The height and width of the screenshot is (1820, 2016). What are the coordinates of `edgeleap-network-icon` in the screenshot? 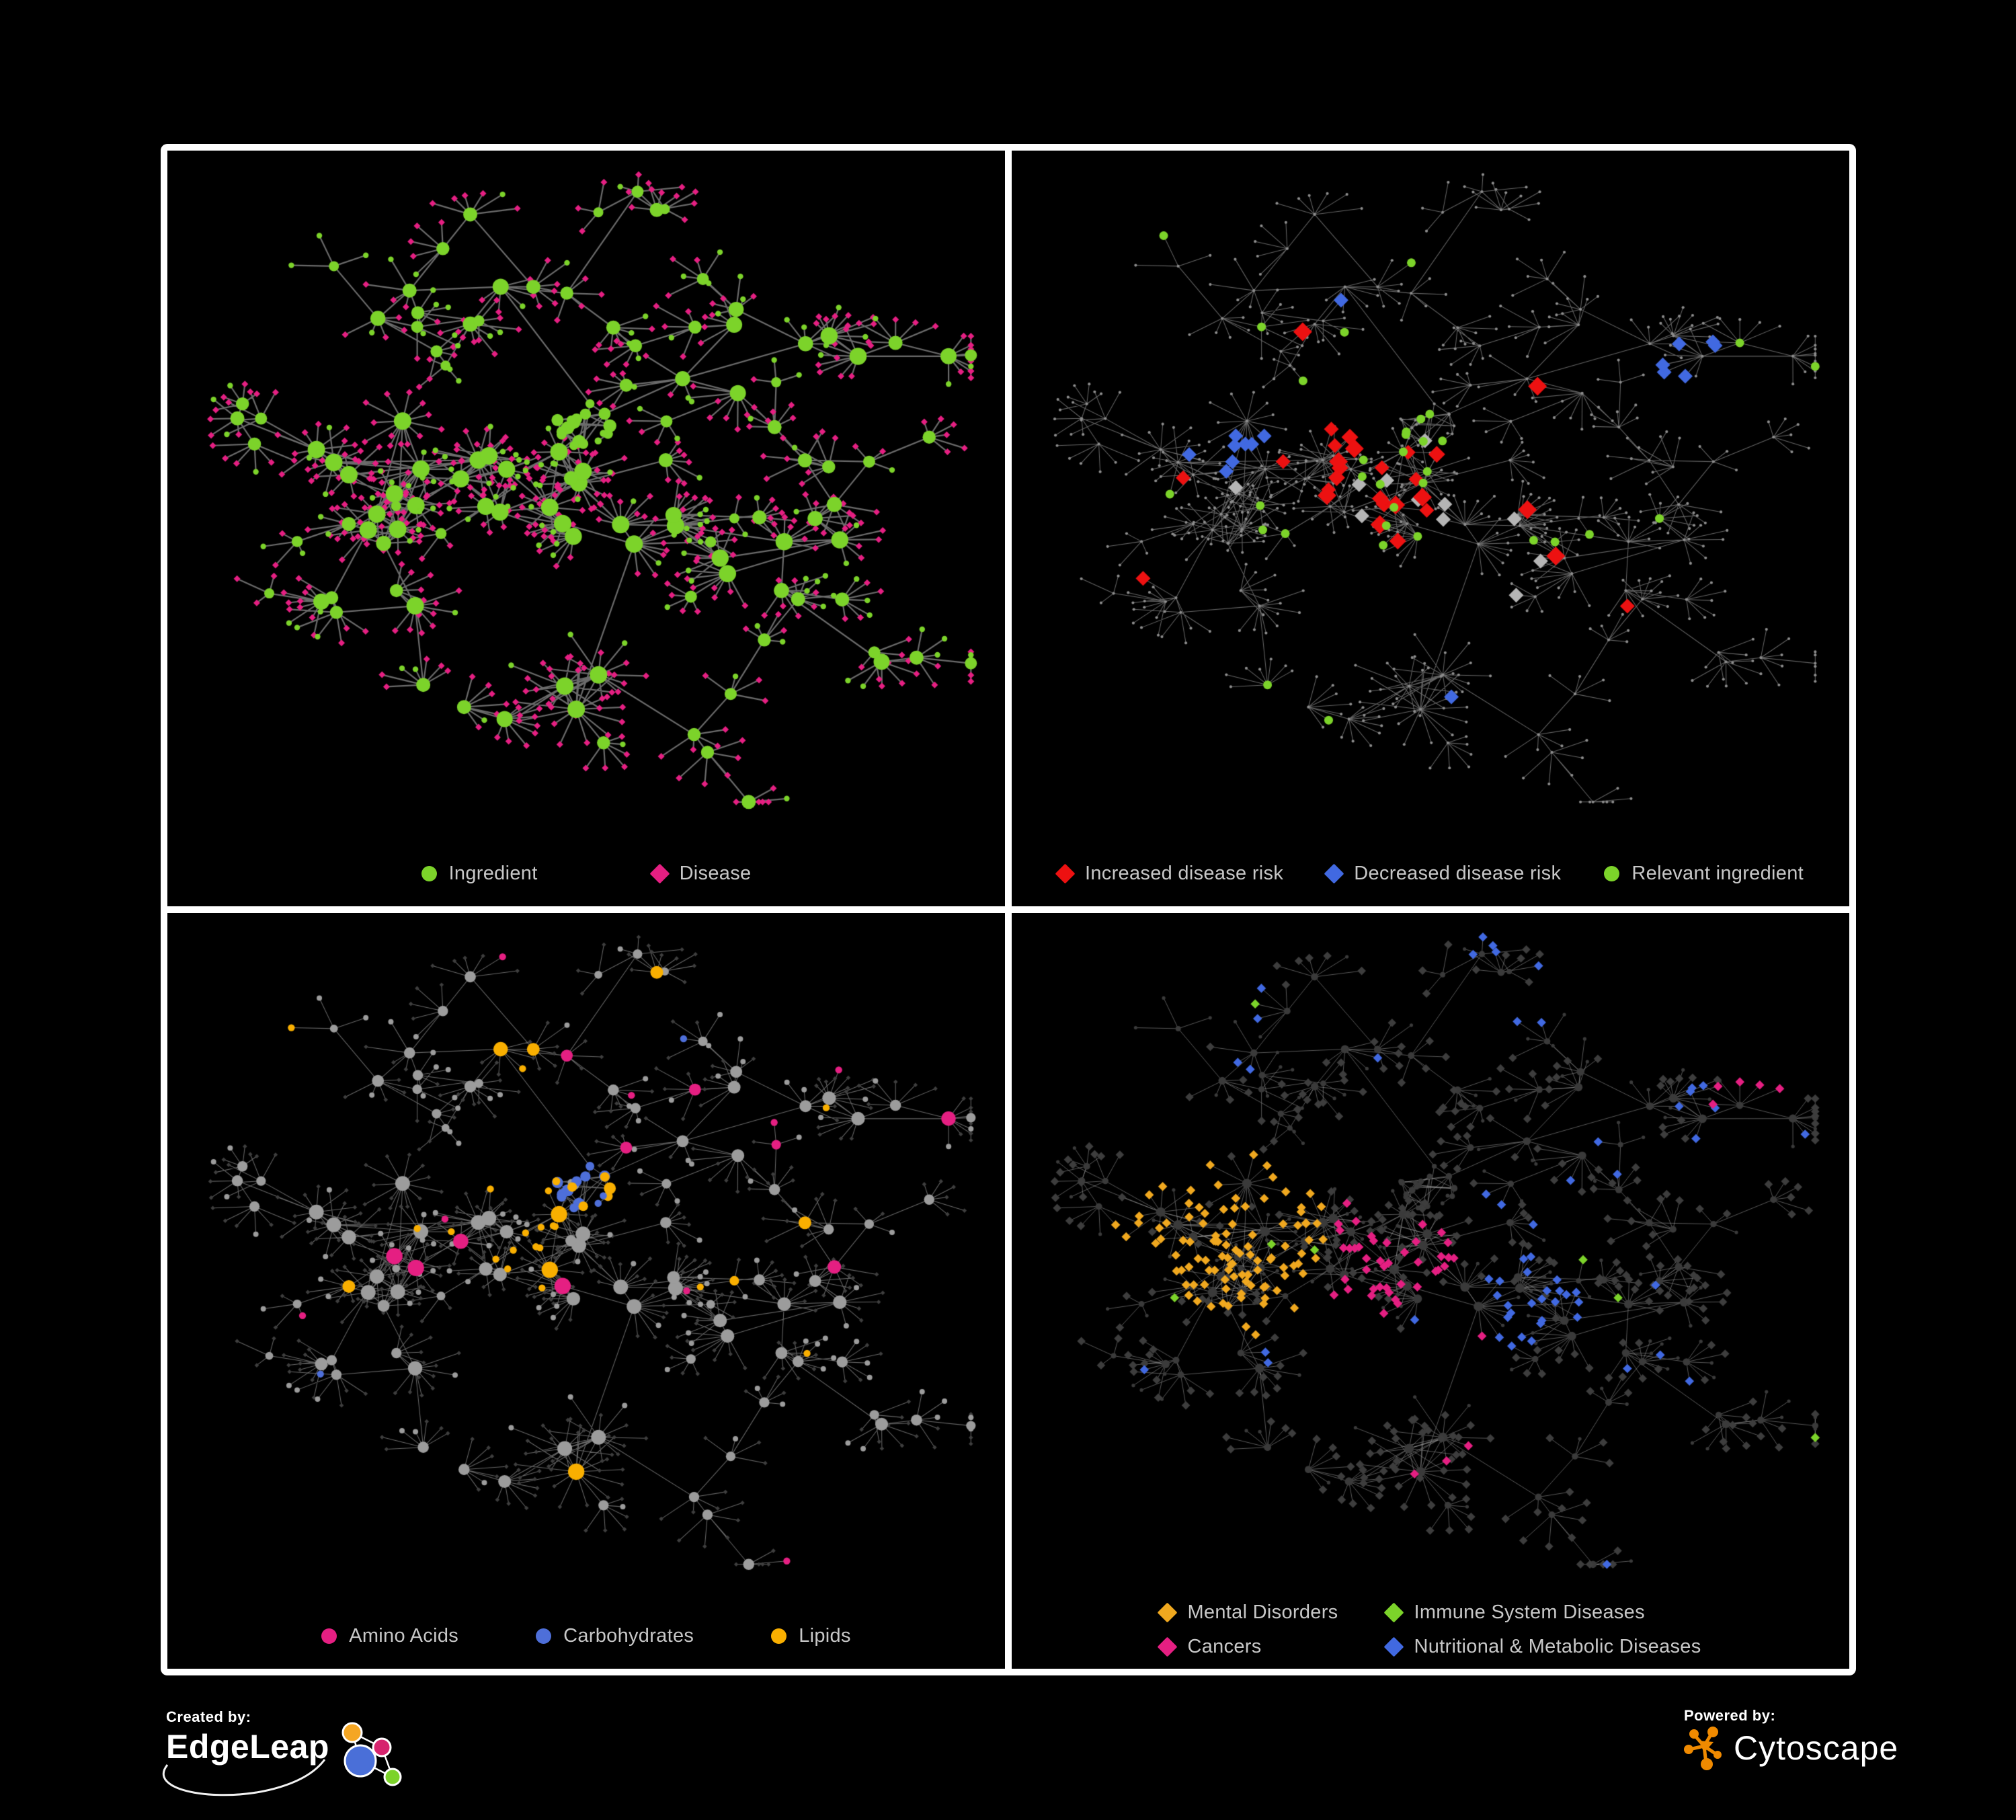 It's located at (371, 1754).